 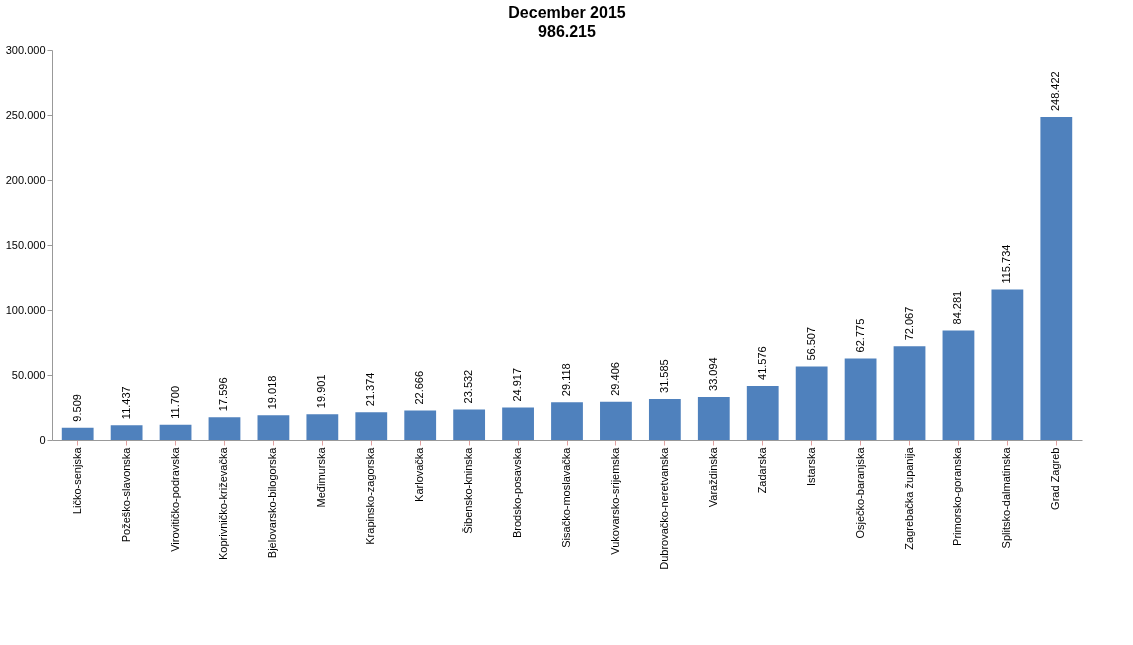 What do you see at coordinates (25, 244) in the screenshot?
I see `y-tick-label: 150.000` at bounding box center [25, 244].